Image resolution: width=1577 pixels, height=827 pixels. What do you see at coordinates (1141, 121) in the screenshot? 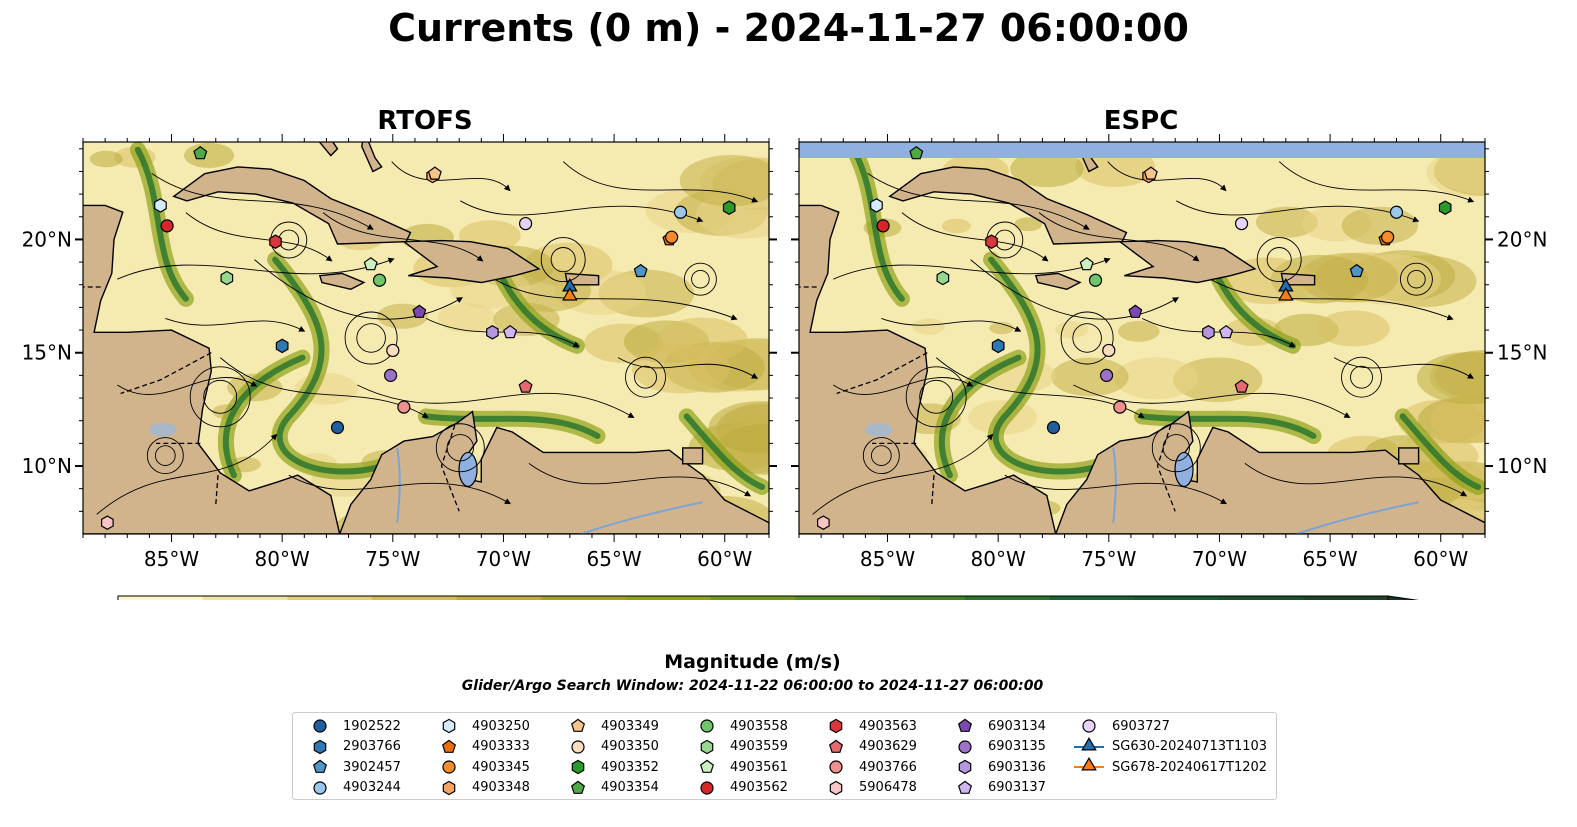
I see `panel-title-espc: ESPC` at bounding box center [1141, 121].